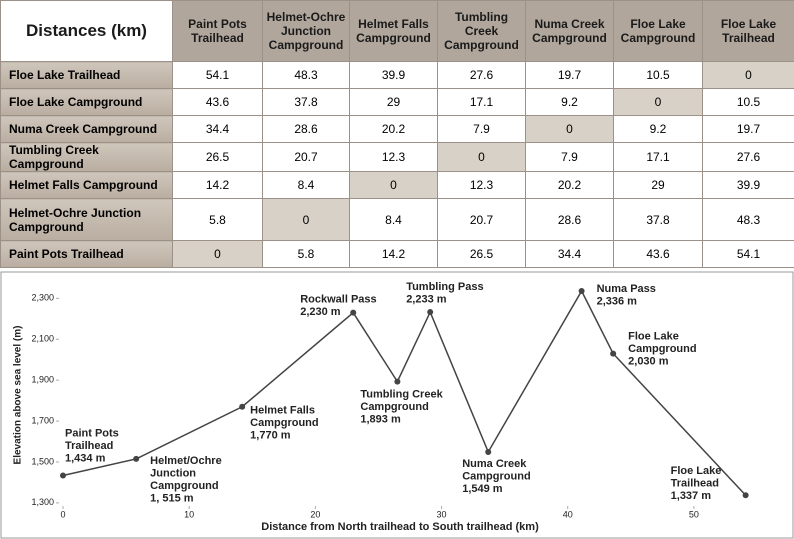 The height and width of the screenshot is (539, 794). Describe the element at coordinates (648, 361) in the screenshot. I see `value-label: 2,030 m` at that location.